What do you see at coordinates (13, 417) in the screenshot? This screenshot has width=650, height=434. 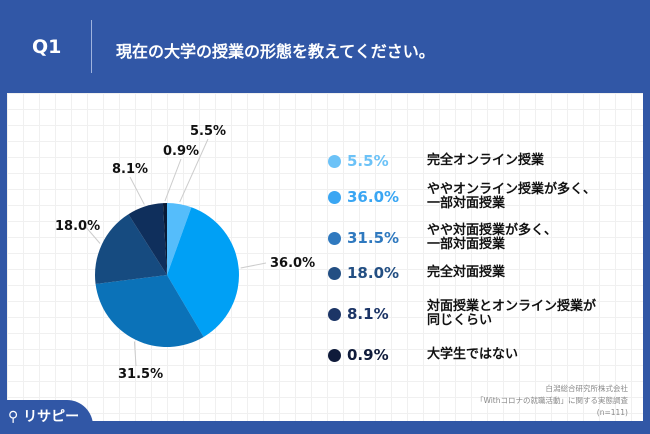 I see `pin-icon: ⚲` at bounding box center [13, 417].